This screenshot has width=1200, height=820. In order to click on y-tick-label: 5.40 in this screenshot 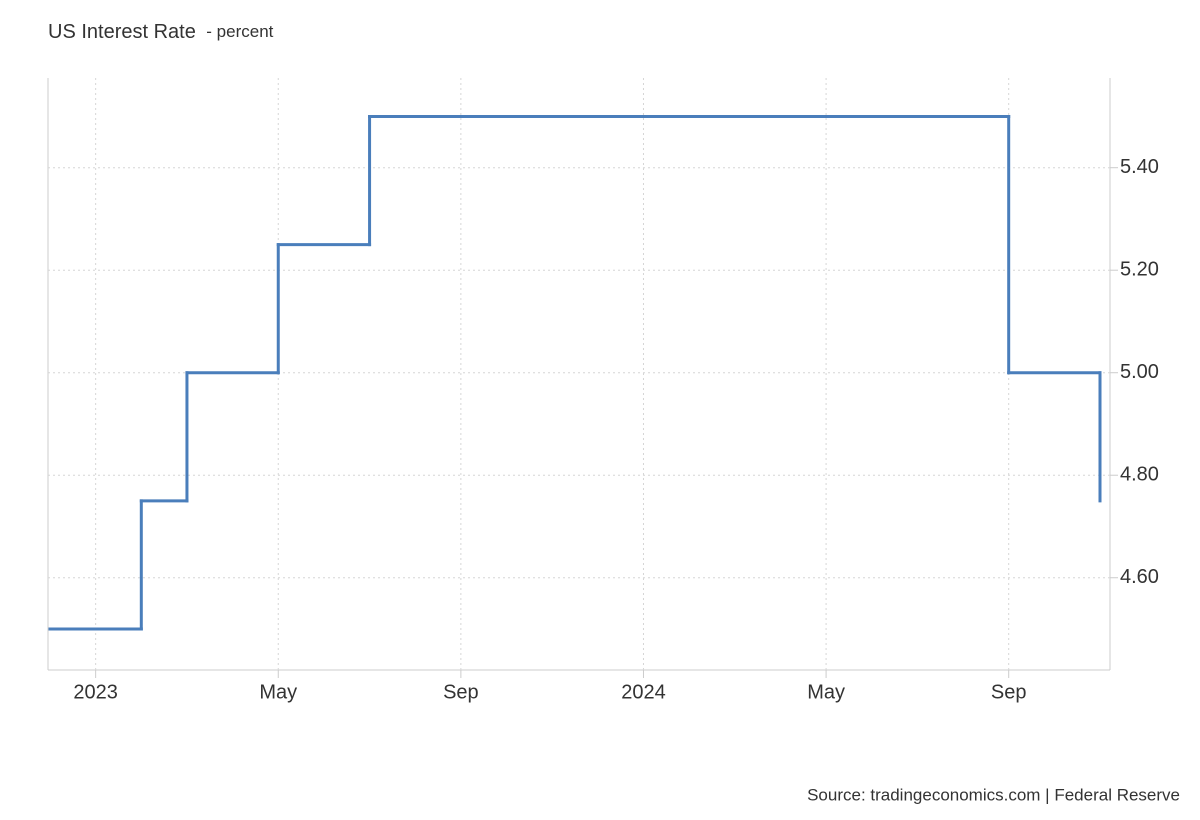, I will do `click(1139, 167)`.